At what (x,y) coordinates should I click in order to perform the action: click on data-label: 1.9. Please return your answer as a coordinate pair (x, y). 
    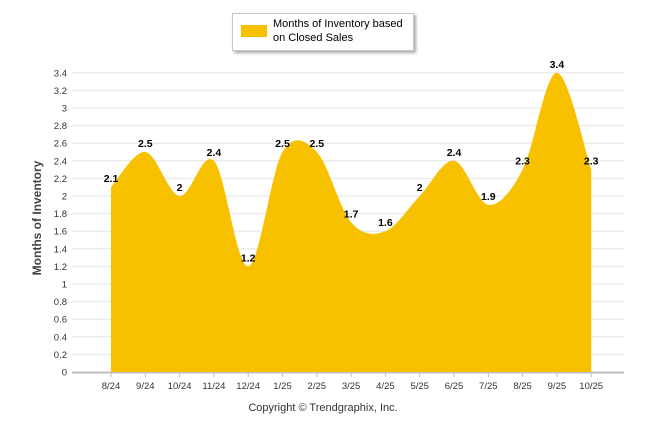
    Looking at the image, I should click on (488, 197).